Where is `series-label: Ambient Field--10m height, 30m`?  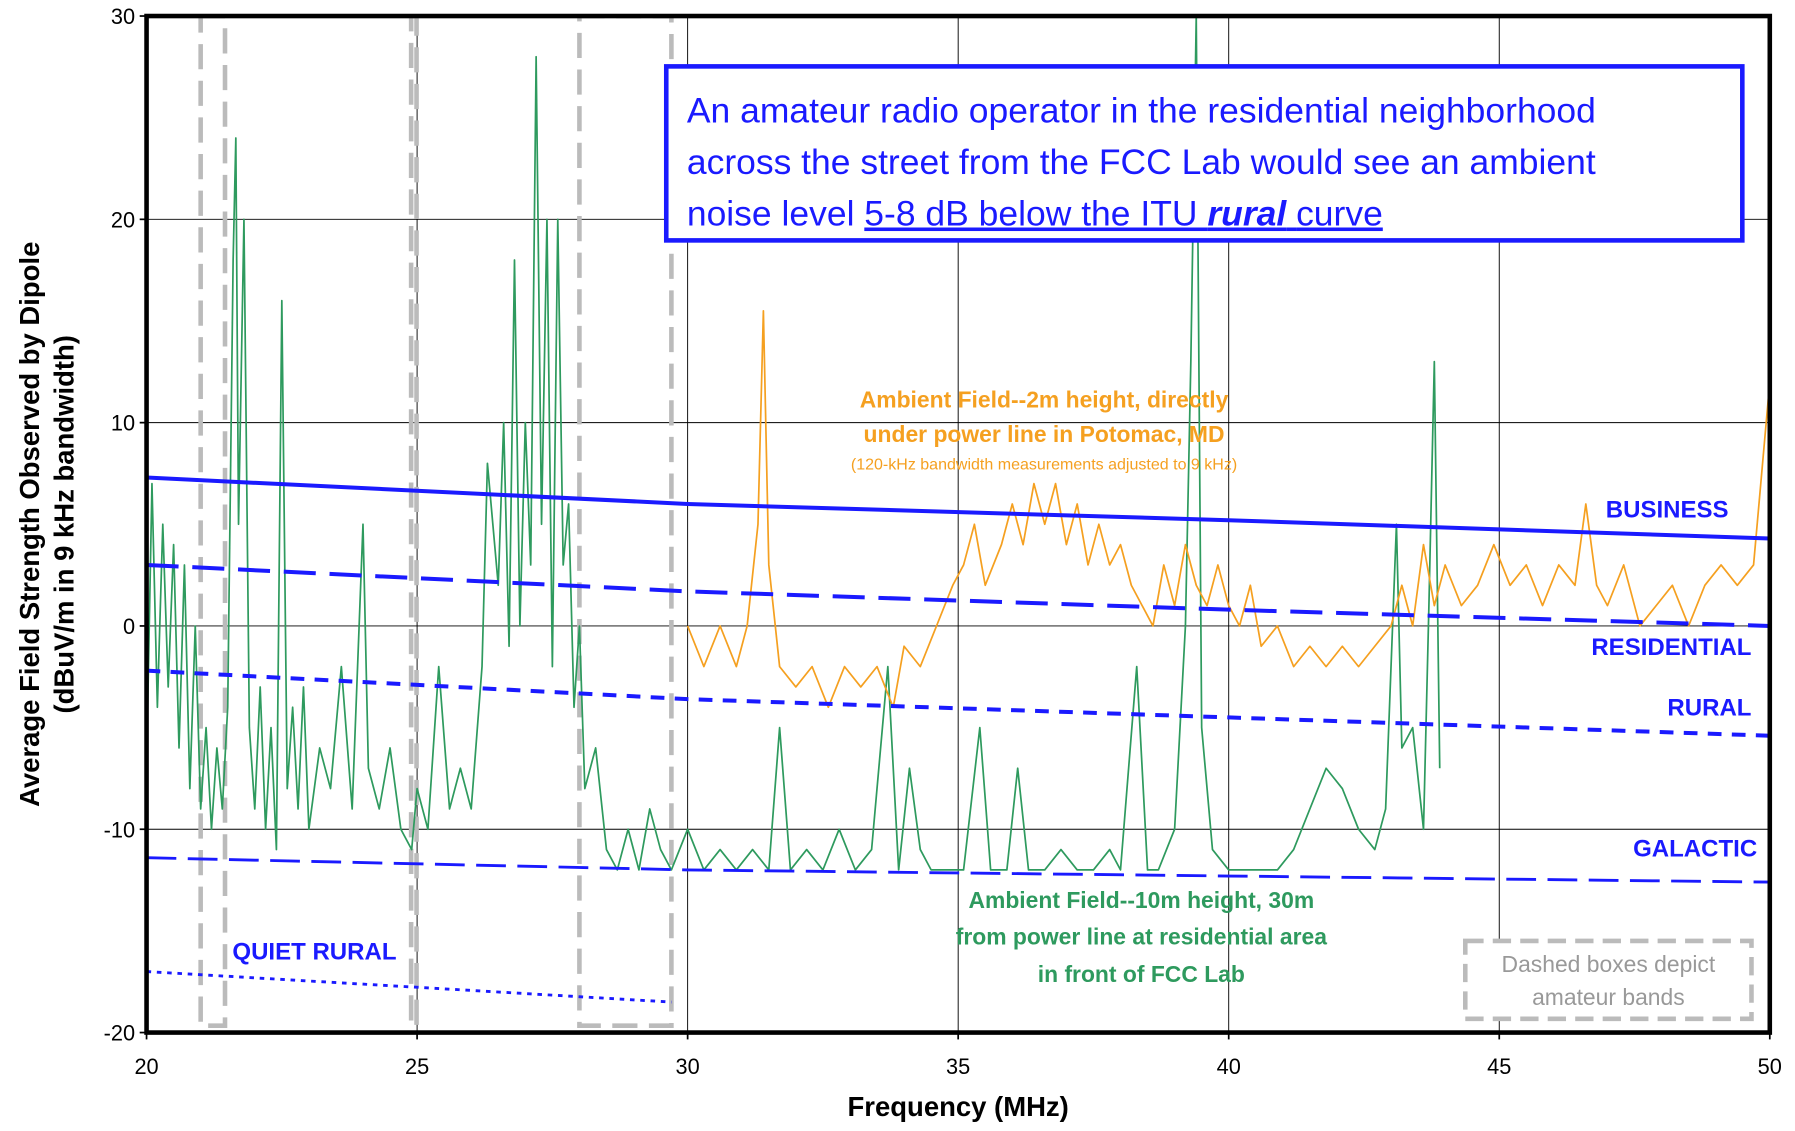
series-label: Ambient Field--10m height, 30m is located at coordinates (1141, 900).